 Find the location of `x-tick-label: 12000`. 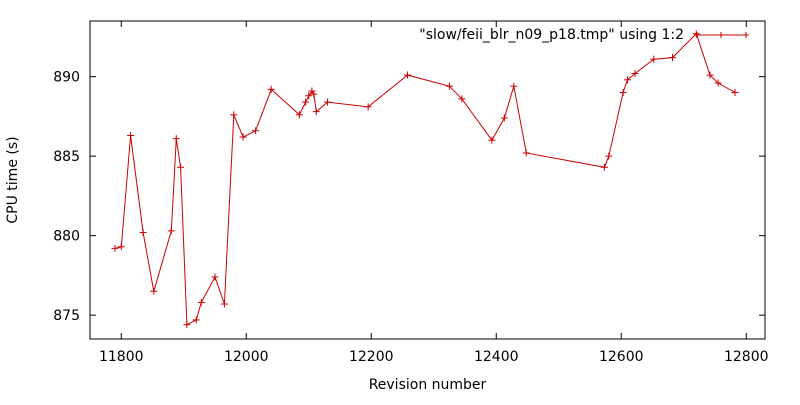

x-tick-label: 12000 is located at coordinates (246, 357).